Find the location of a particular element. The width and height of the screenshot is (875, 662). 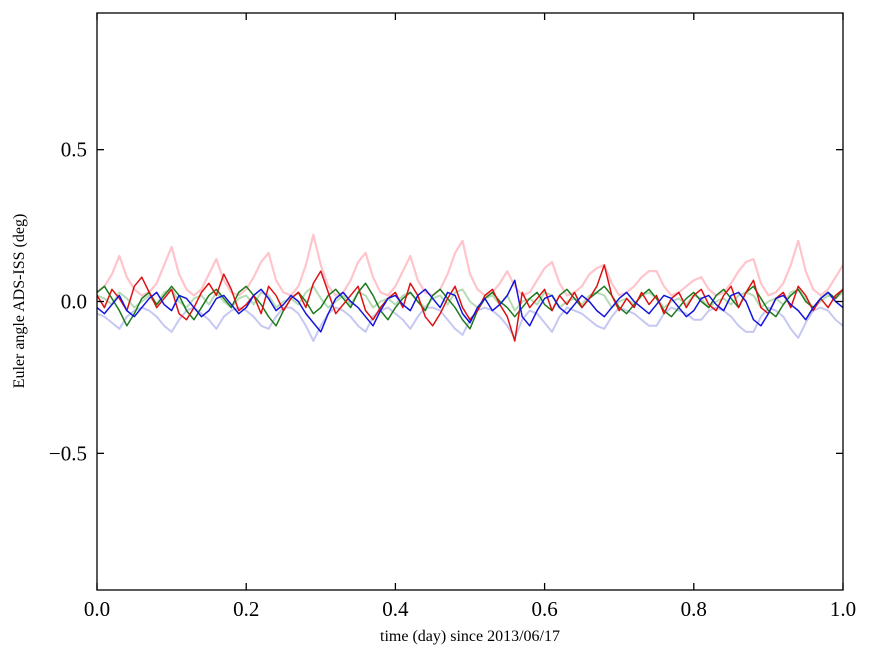

x-tick-label: 0.8 is located at coordinates (694, 609).